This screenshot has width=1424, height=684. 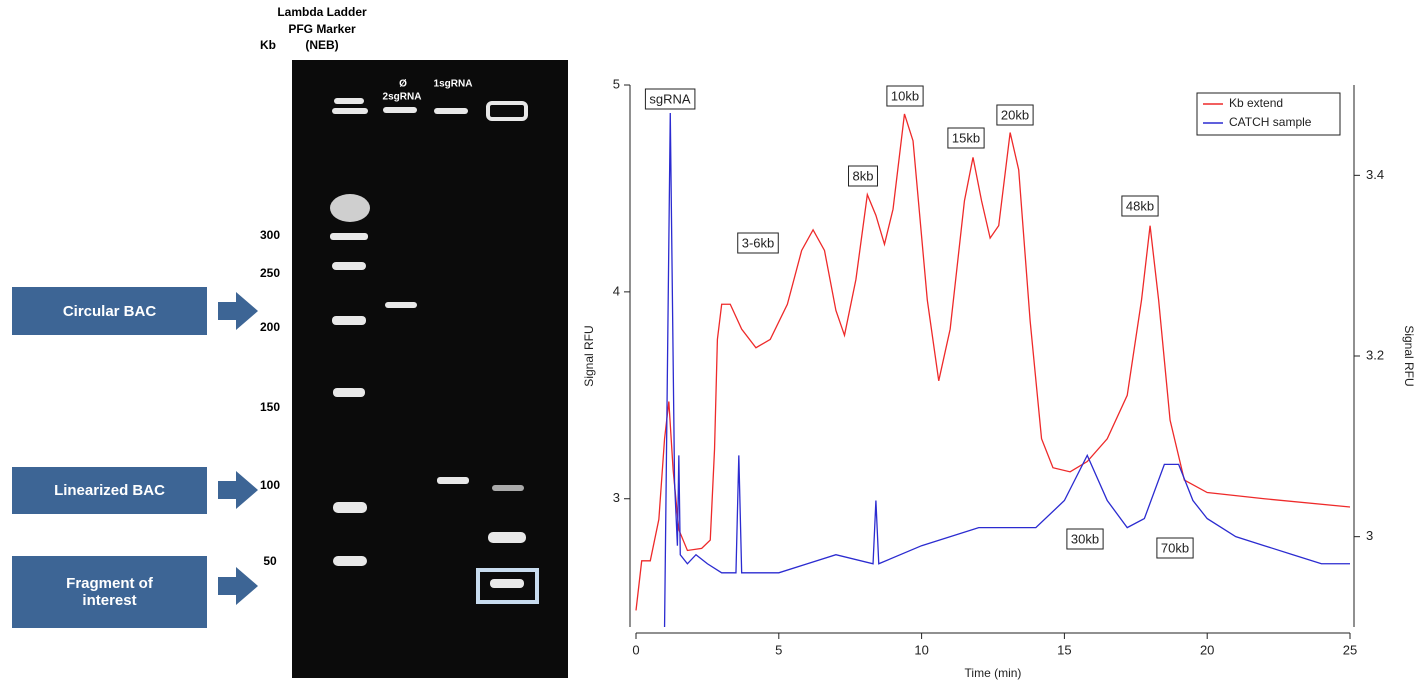 What do you see at coordinates (635, 649) in the screenshot?
I see `x-tick-label: 0` at bounding box center [635, 649].